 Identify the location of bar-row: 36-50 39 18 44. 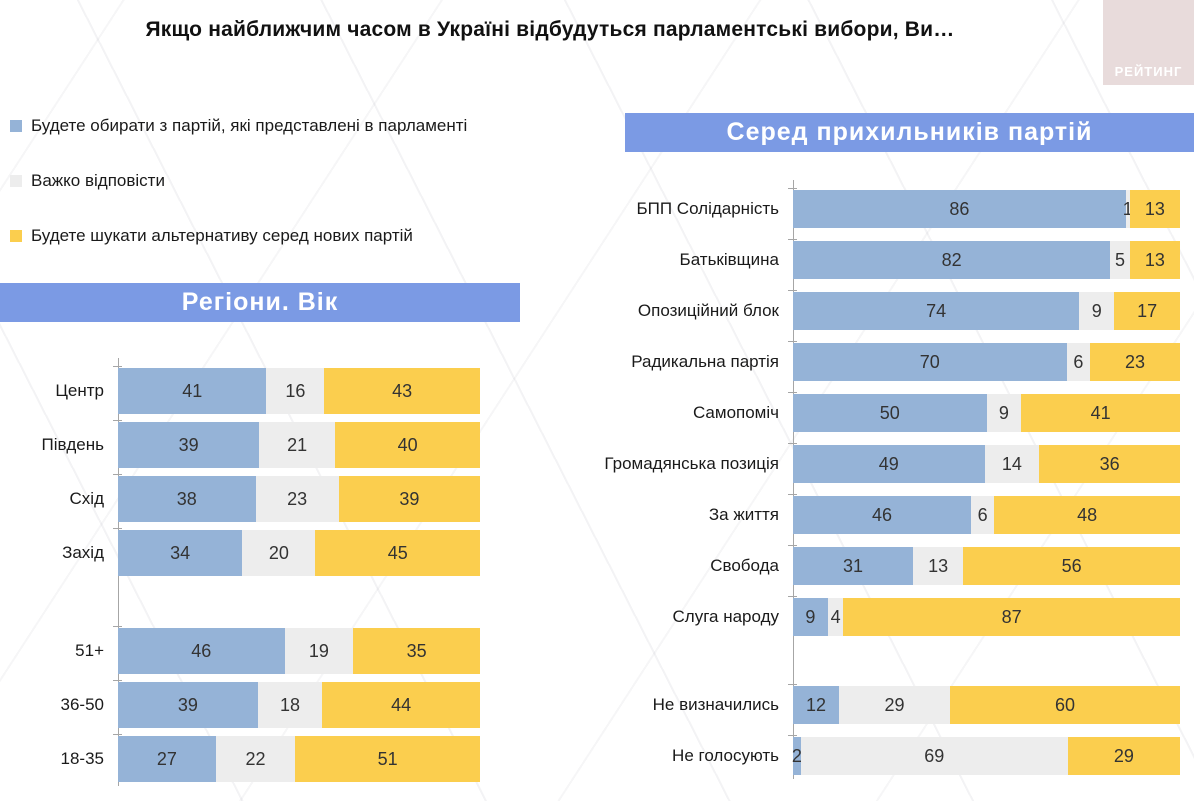
(240, 704).